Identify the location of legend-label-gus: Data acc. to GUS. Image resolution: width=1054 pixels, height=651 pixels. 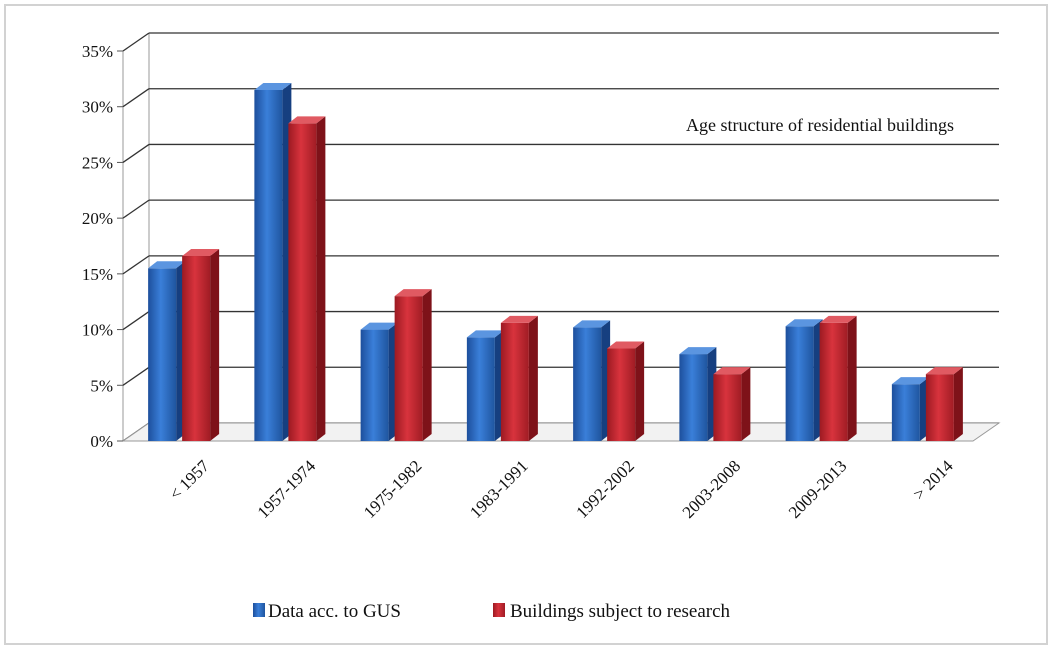
(334, 611).